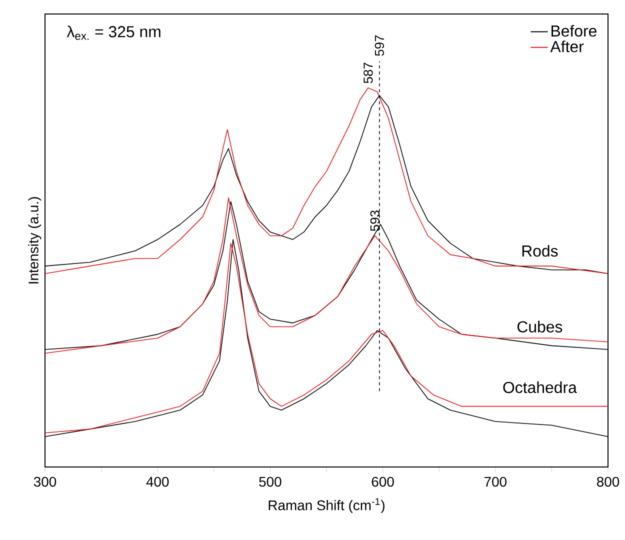 This screenshot has width=625, height=540. I want to click on text: λ$_{ex.}$ = 325 nm, so click(113, 33).